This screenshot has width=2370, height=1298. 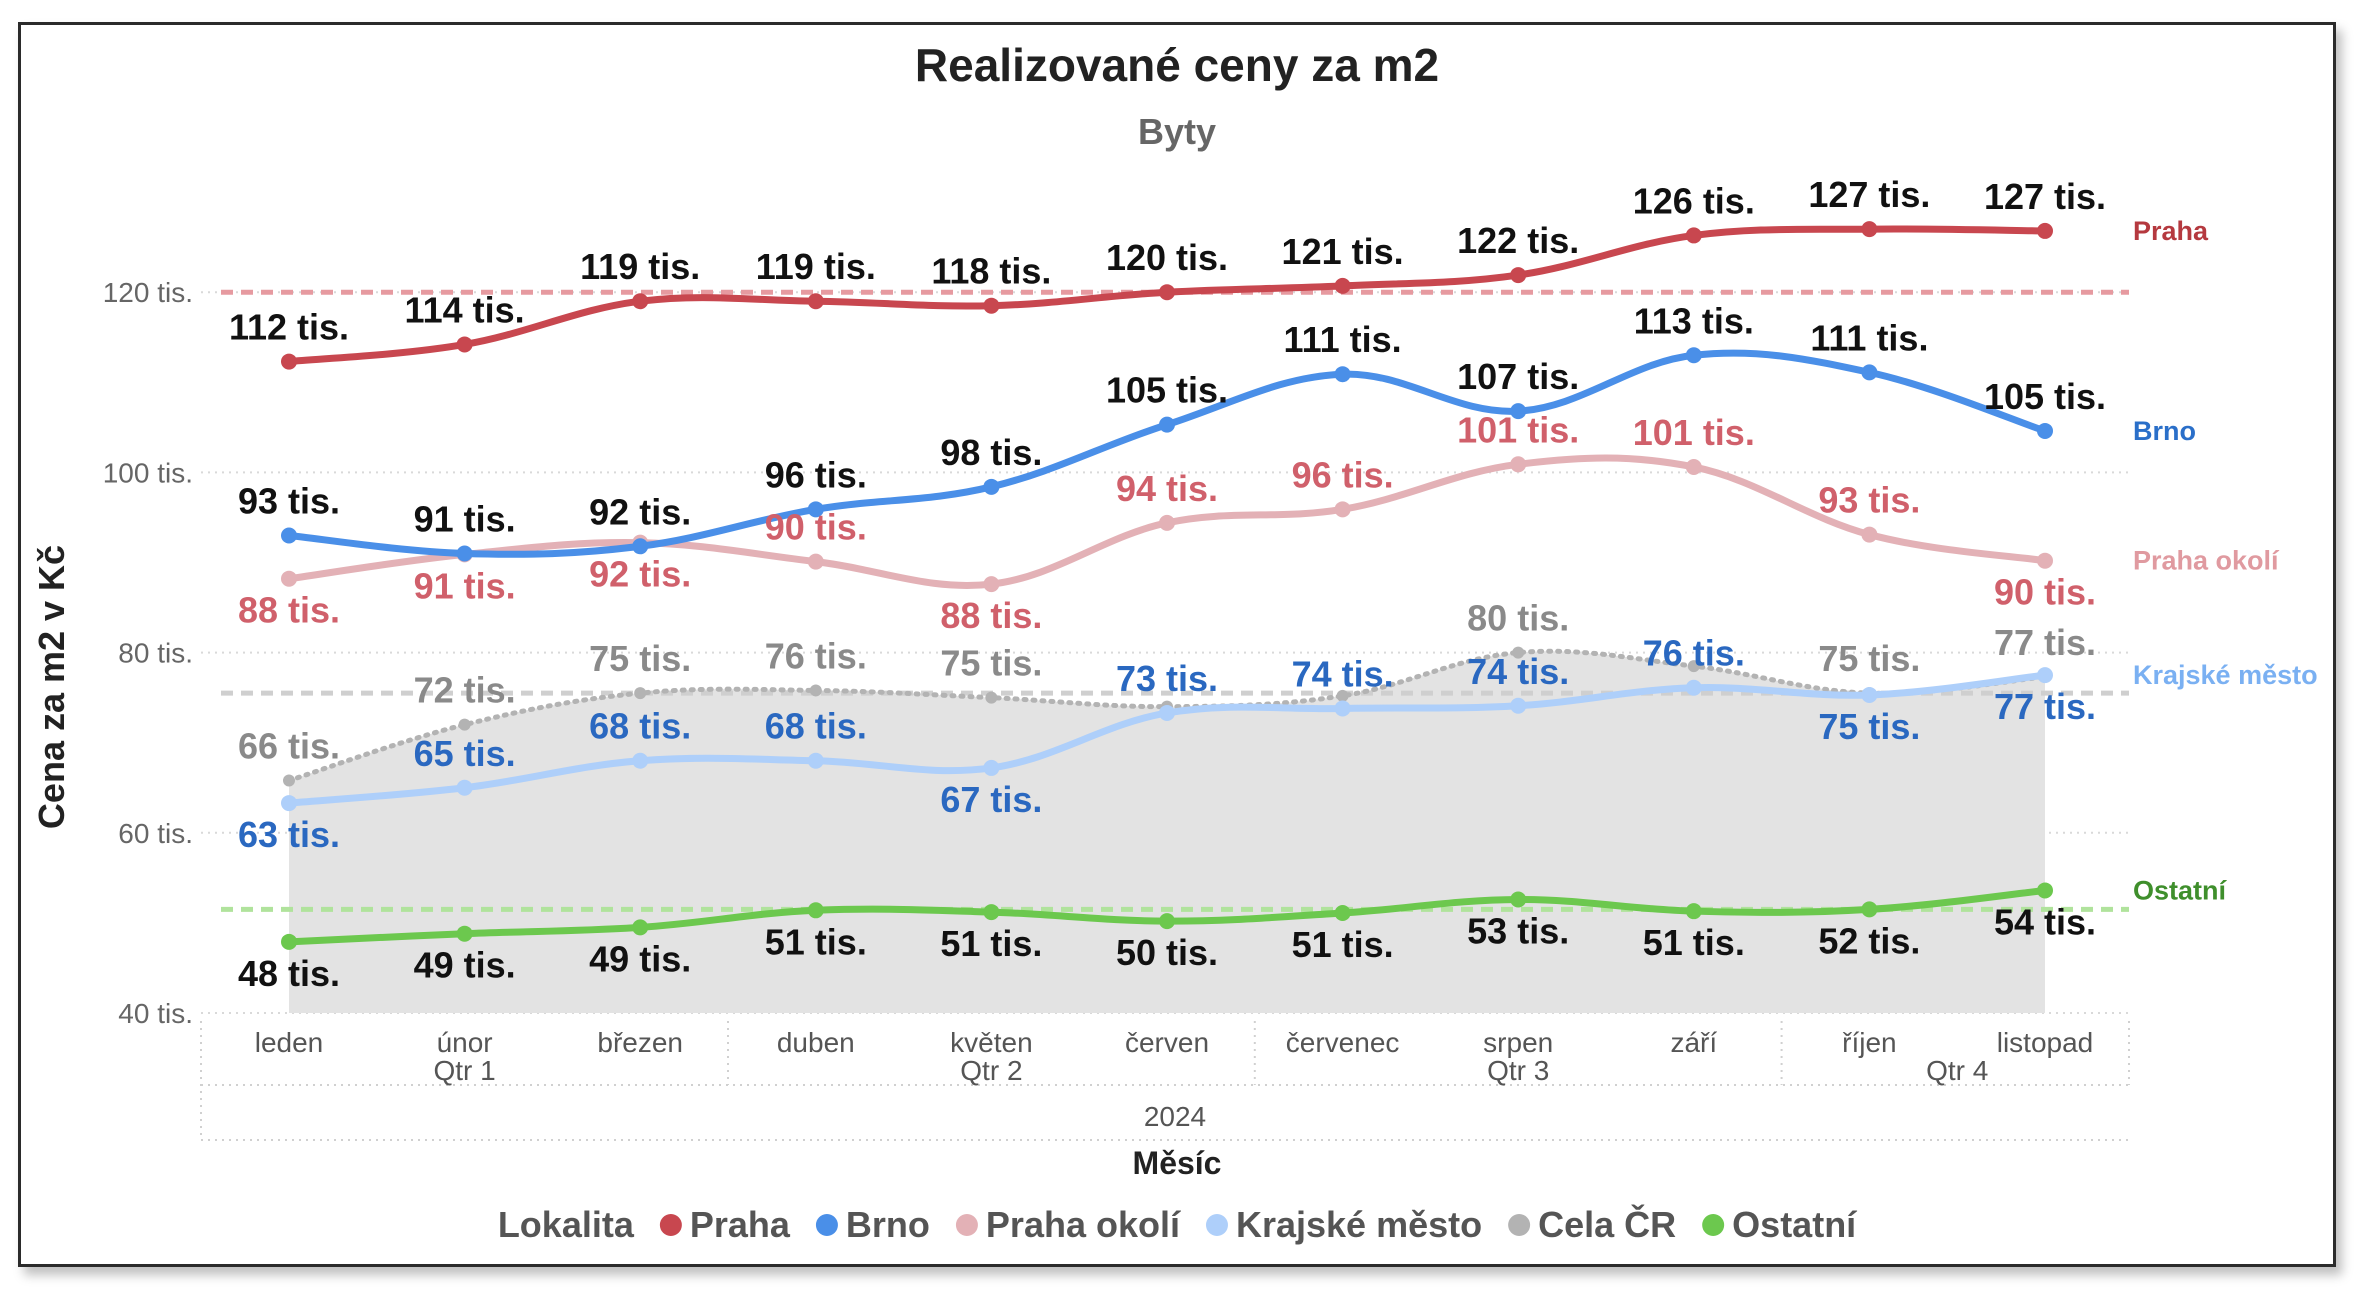 I want to click on series-end-label: Ostatní, so click(x=2180, y=890).